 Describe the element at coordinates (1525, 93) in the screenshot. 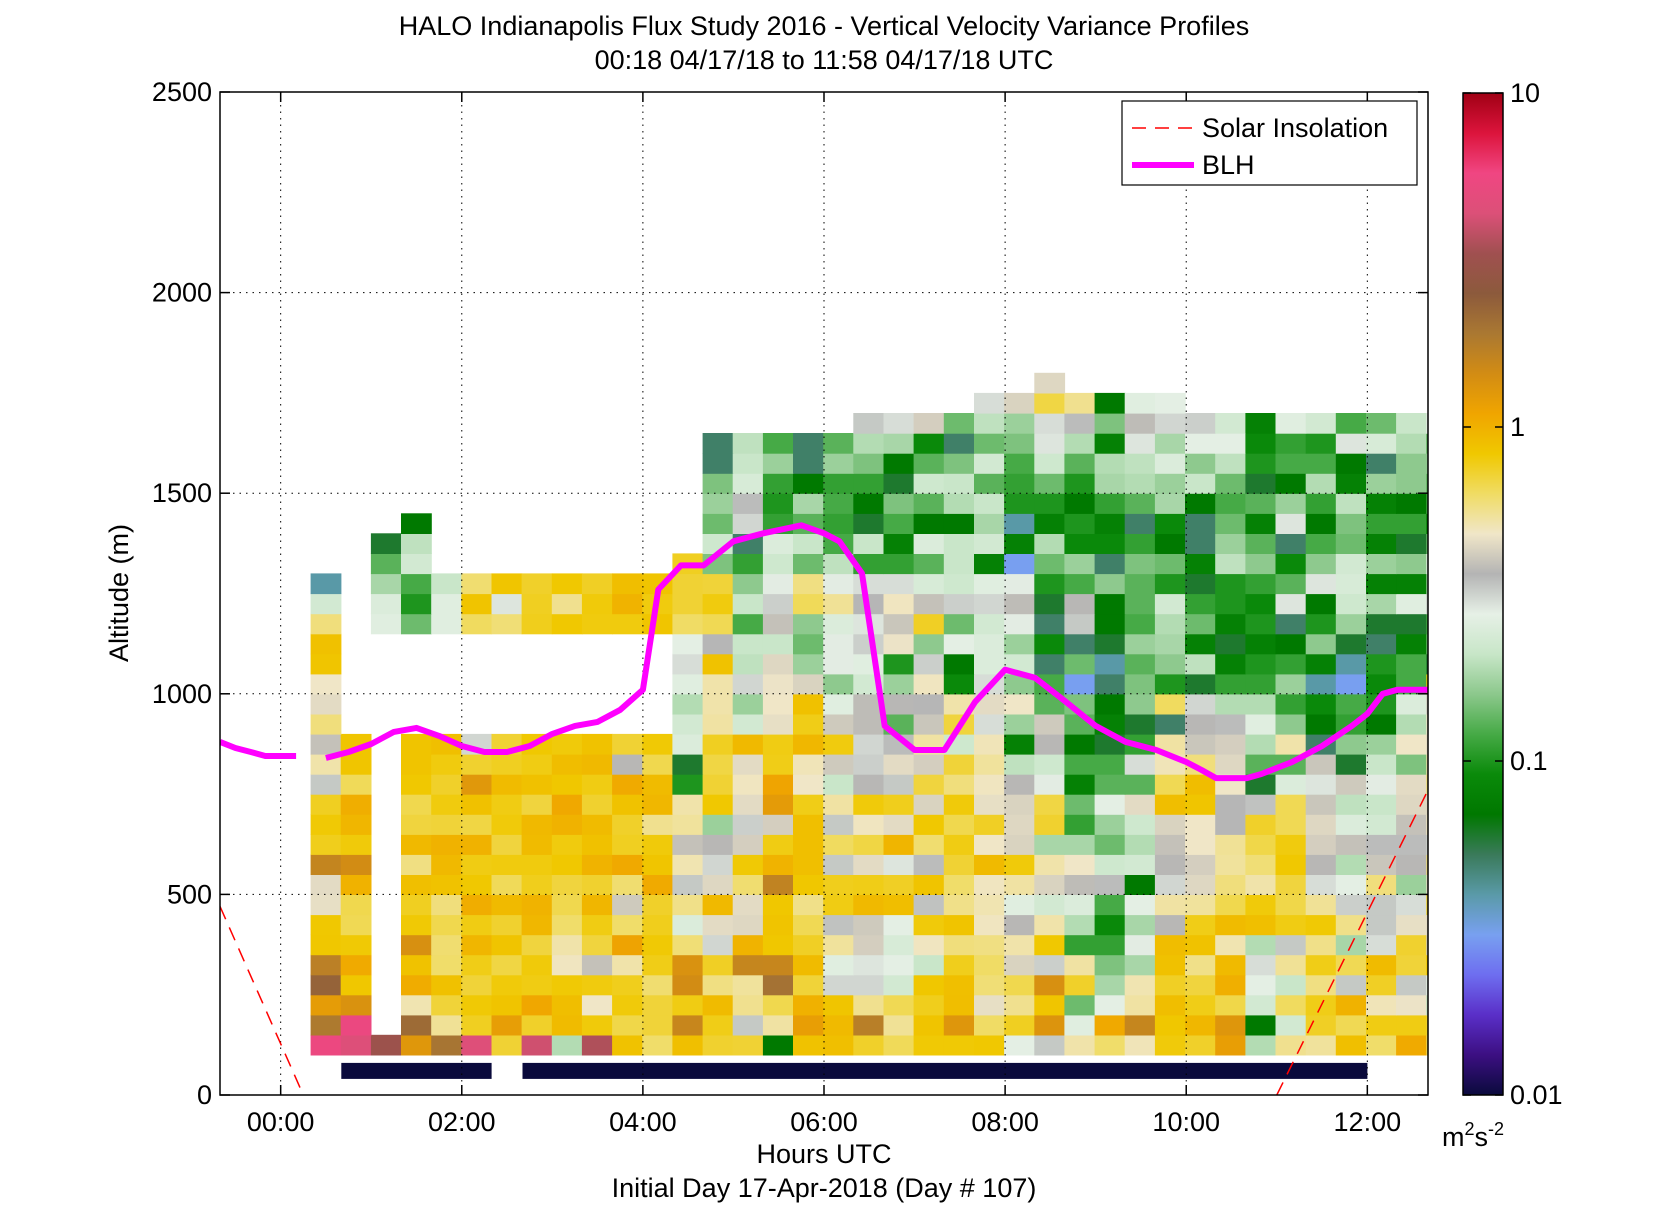

I see `colorbar-tick-label: 10` at that location.